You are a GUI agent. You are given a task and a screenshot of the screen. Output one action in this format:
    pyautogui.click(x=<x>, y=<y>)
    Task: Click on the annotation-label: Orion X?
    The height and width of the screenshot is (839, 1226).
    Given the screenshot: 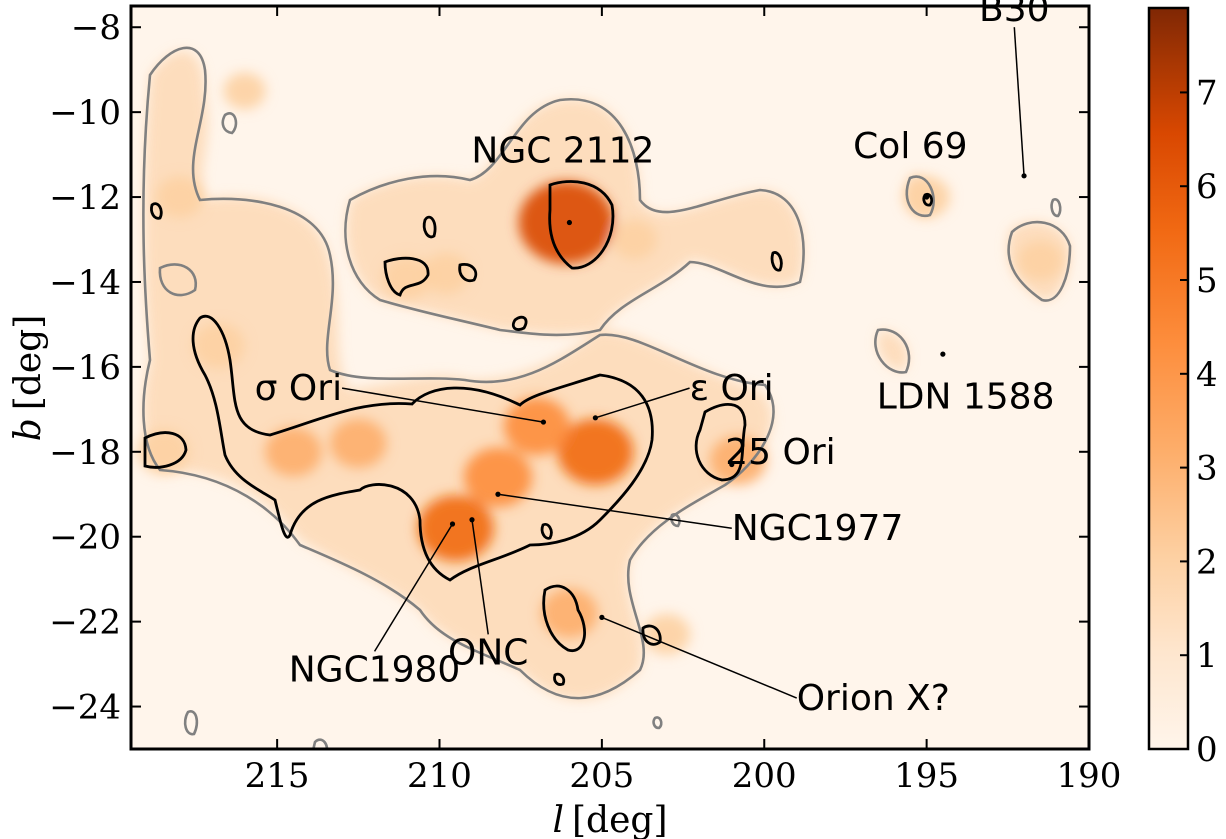 What is the action you would take?
    pyautogui.click(x=873, y=698)
    